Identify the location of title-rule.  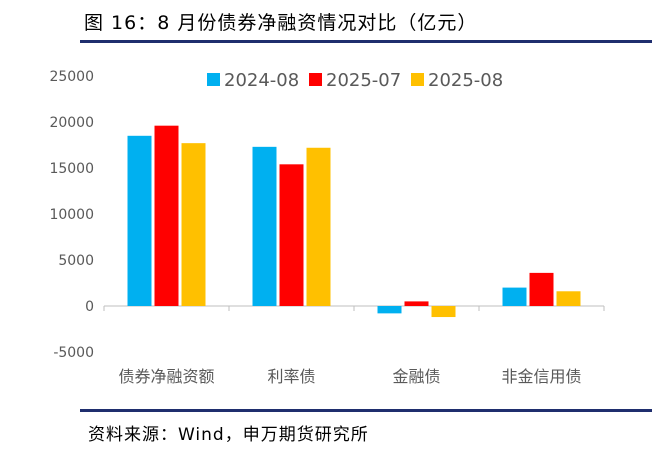
(366, 41).